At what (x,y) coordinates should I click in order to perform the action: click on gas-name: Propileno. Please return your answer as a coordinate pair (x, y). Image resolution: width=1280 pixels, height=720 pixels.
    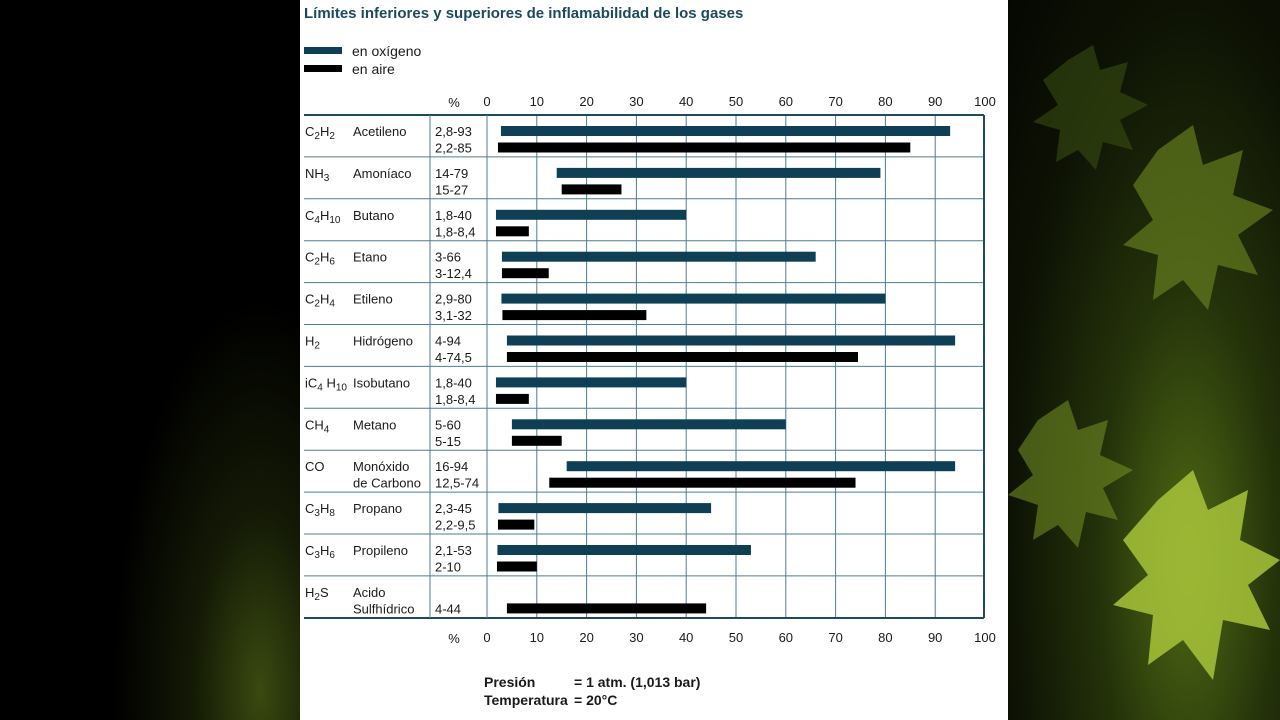
    Looking at the image, I should click on (380, 550).